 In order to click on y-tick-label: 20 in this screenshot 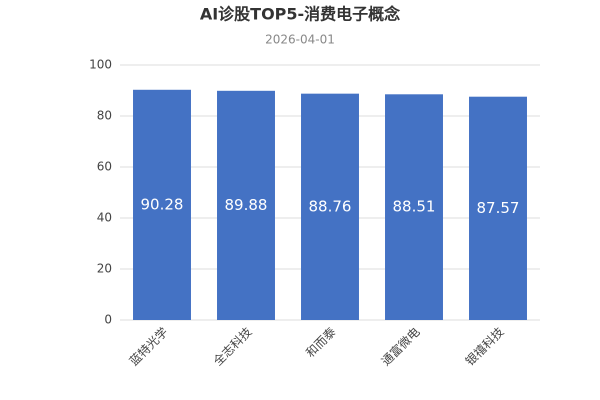, I will do `click(104, 269)`.